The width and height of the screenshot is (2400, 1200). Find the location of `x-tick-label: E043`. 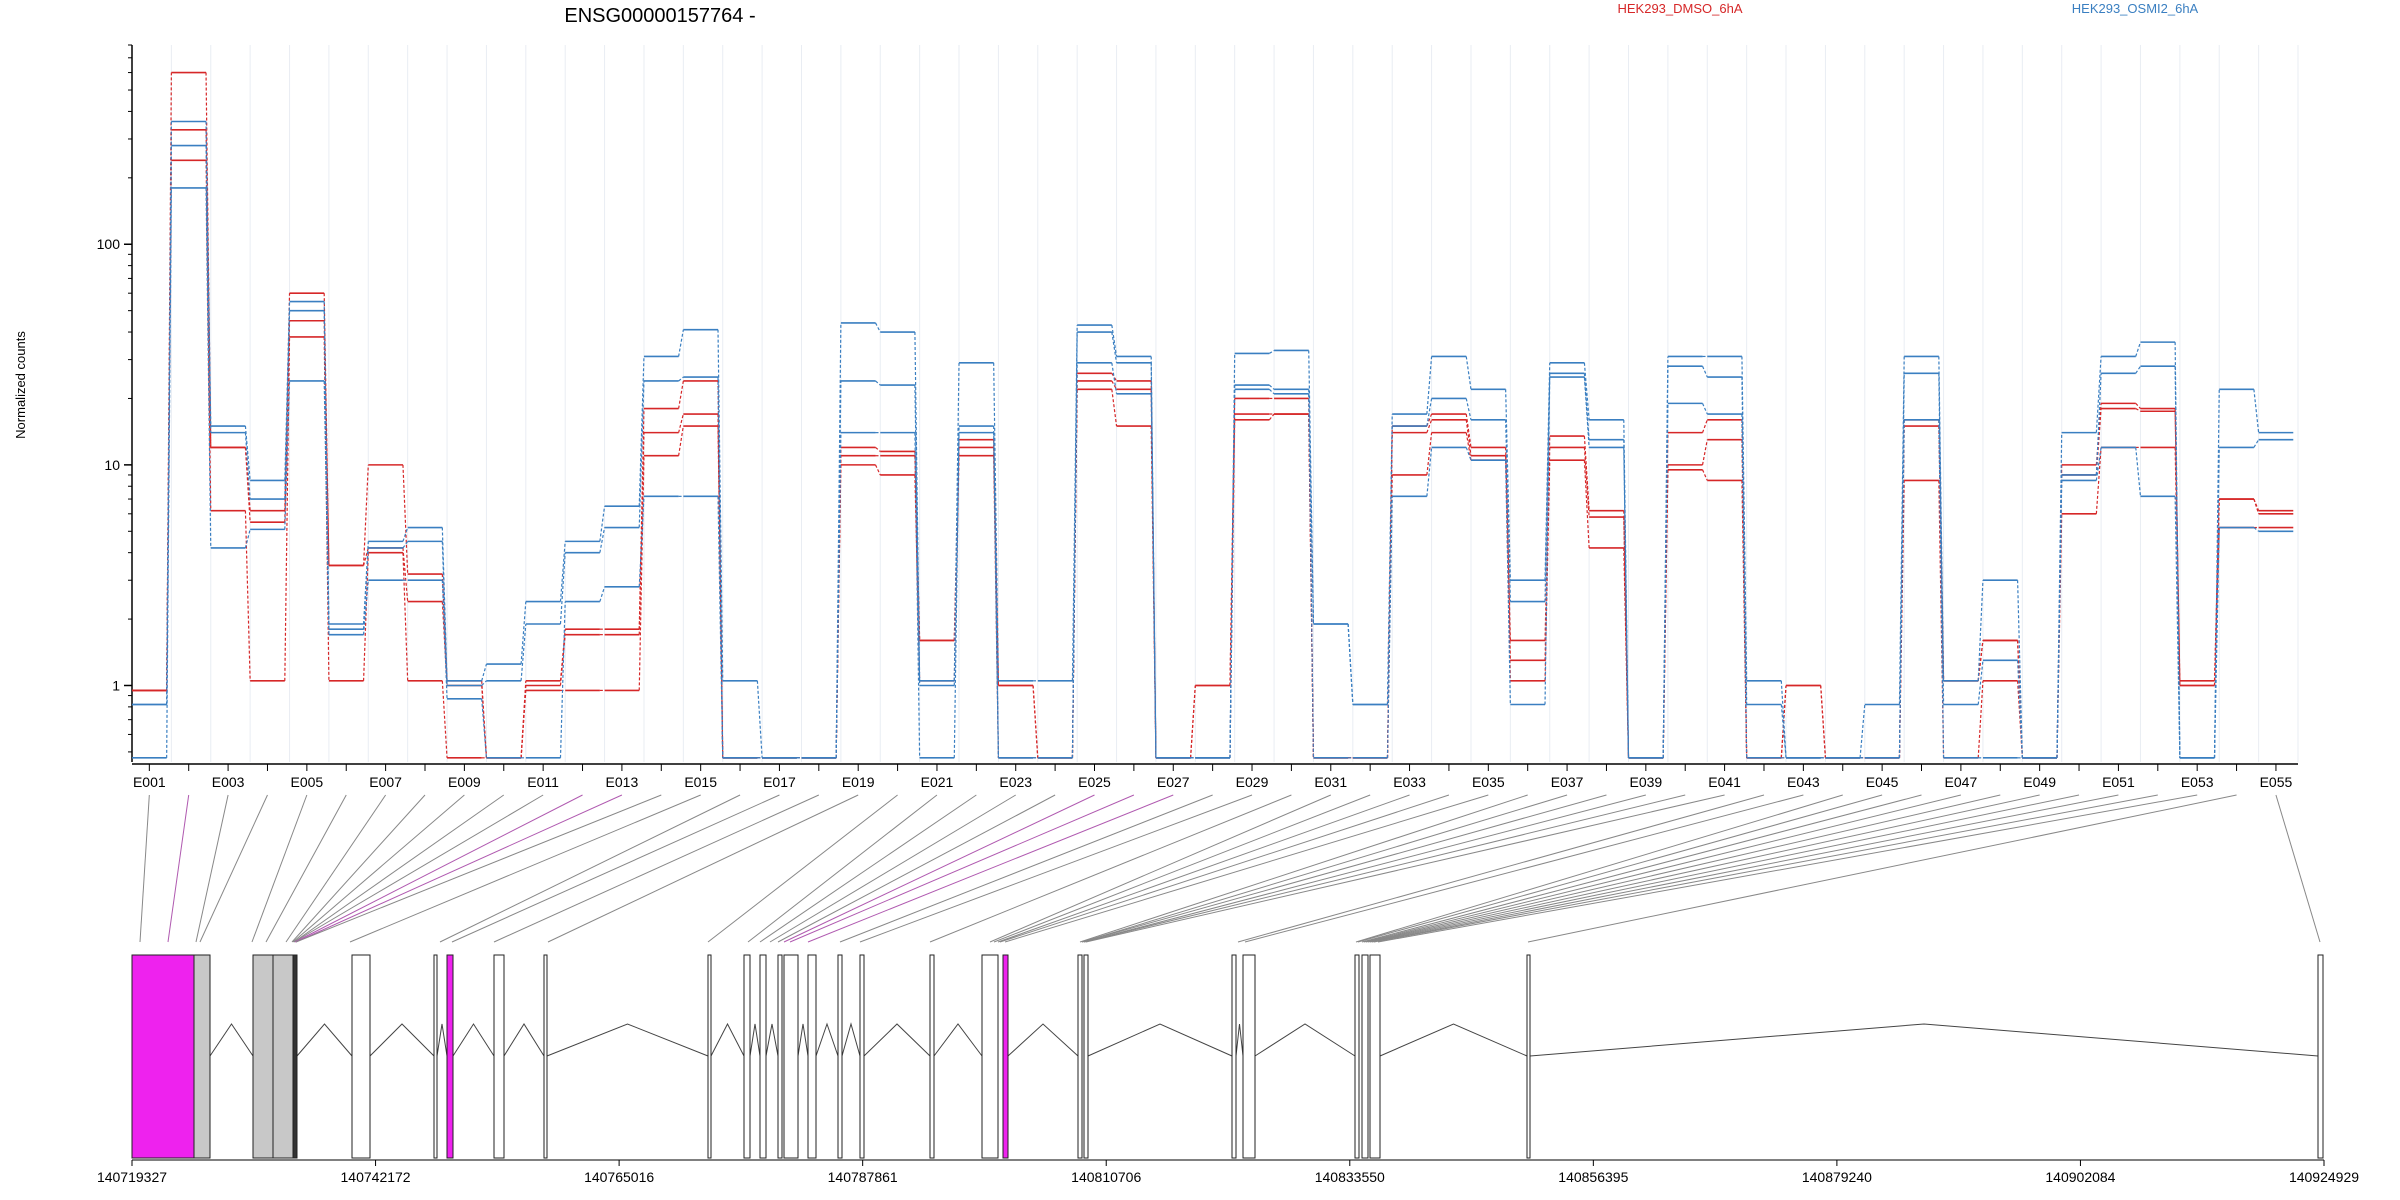

x-tick-label: E043 is located at coordinates (1803, 782).